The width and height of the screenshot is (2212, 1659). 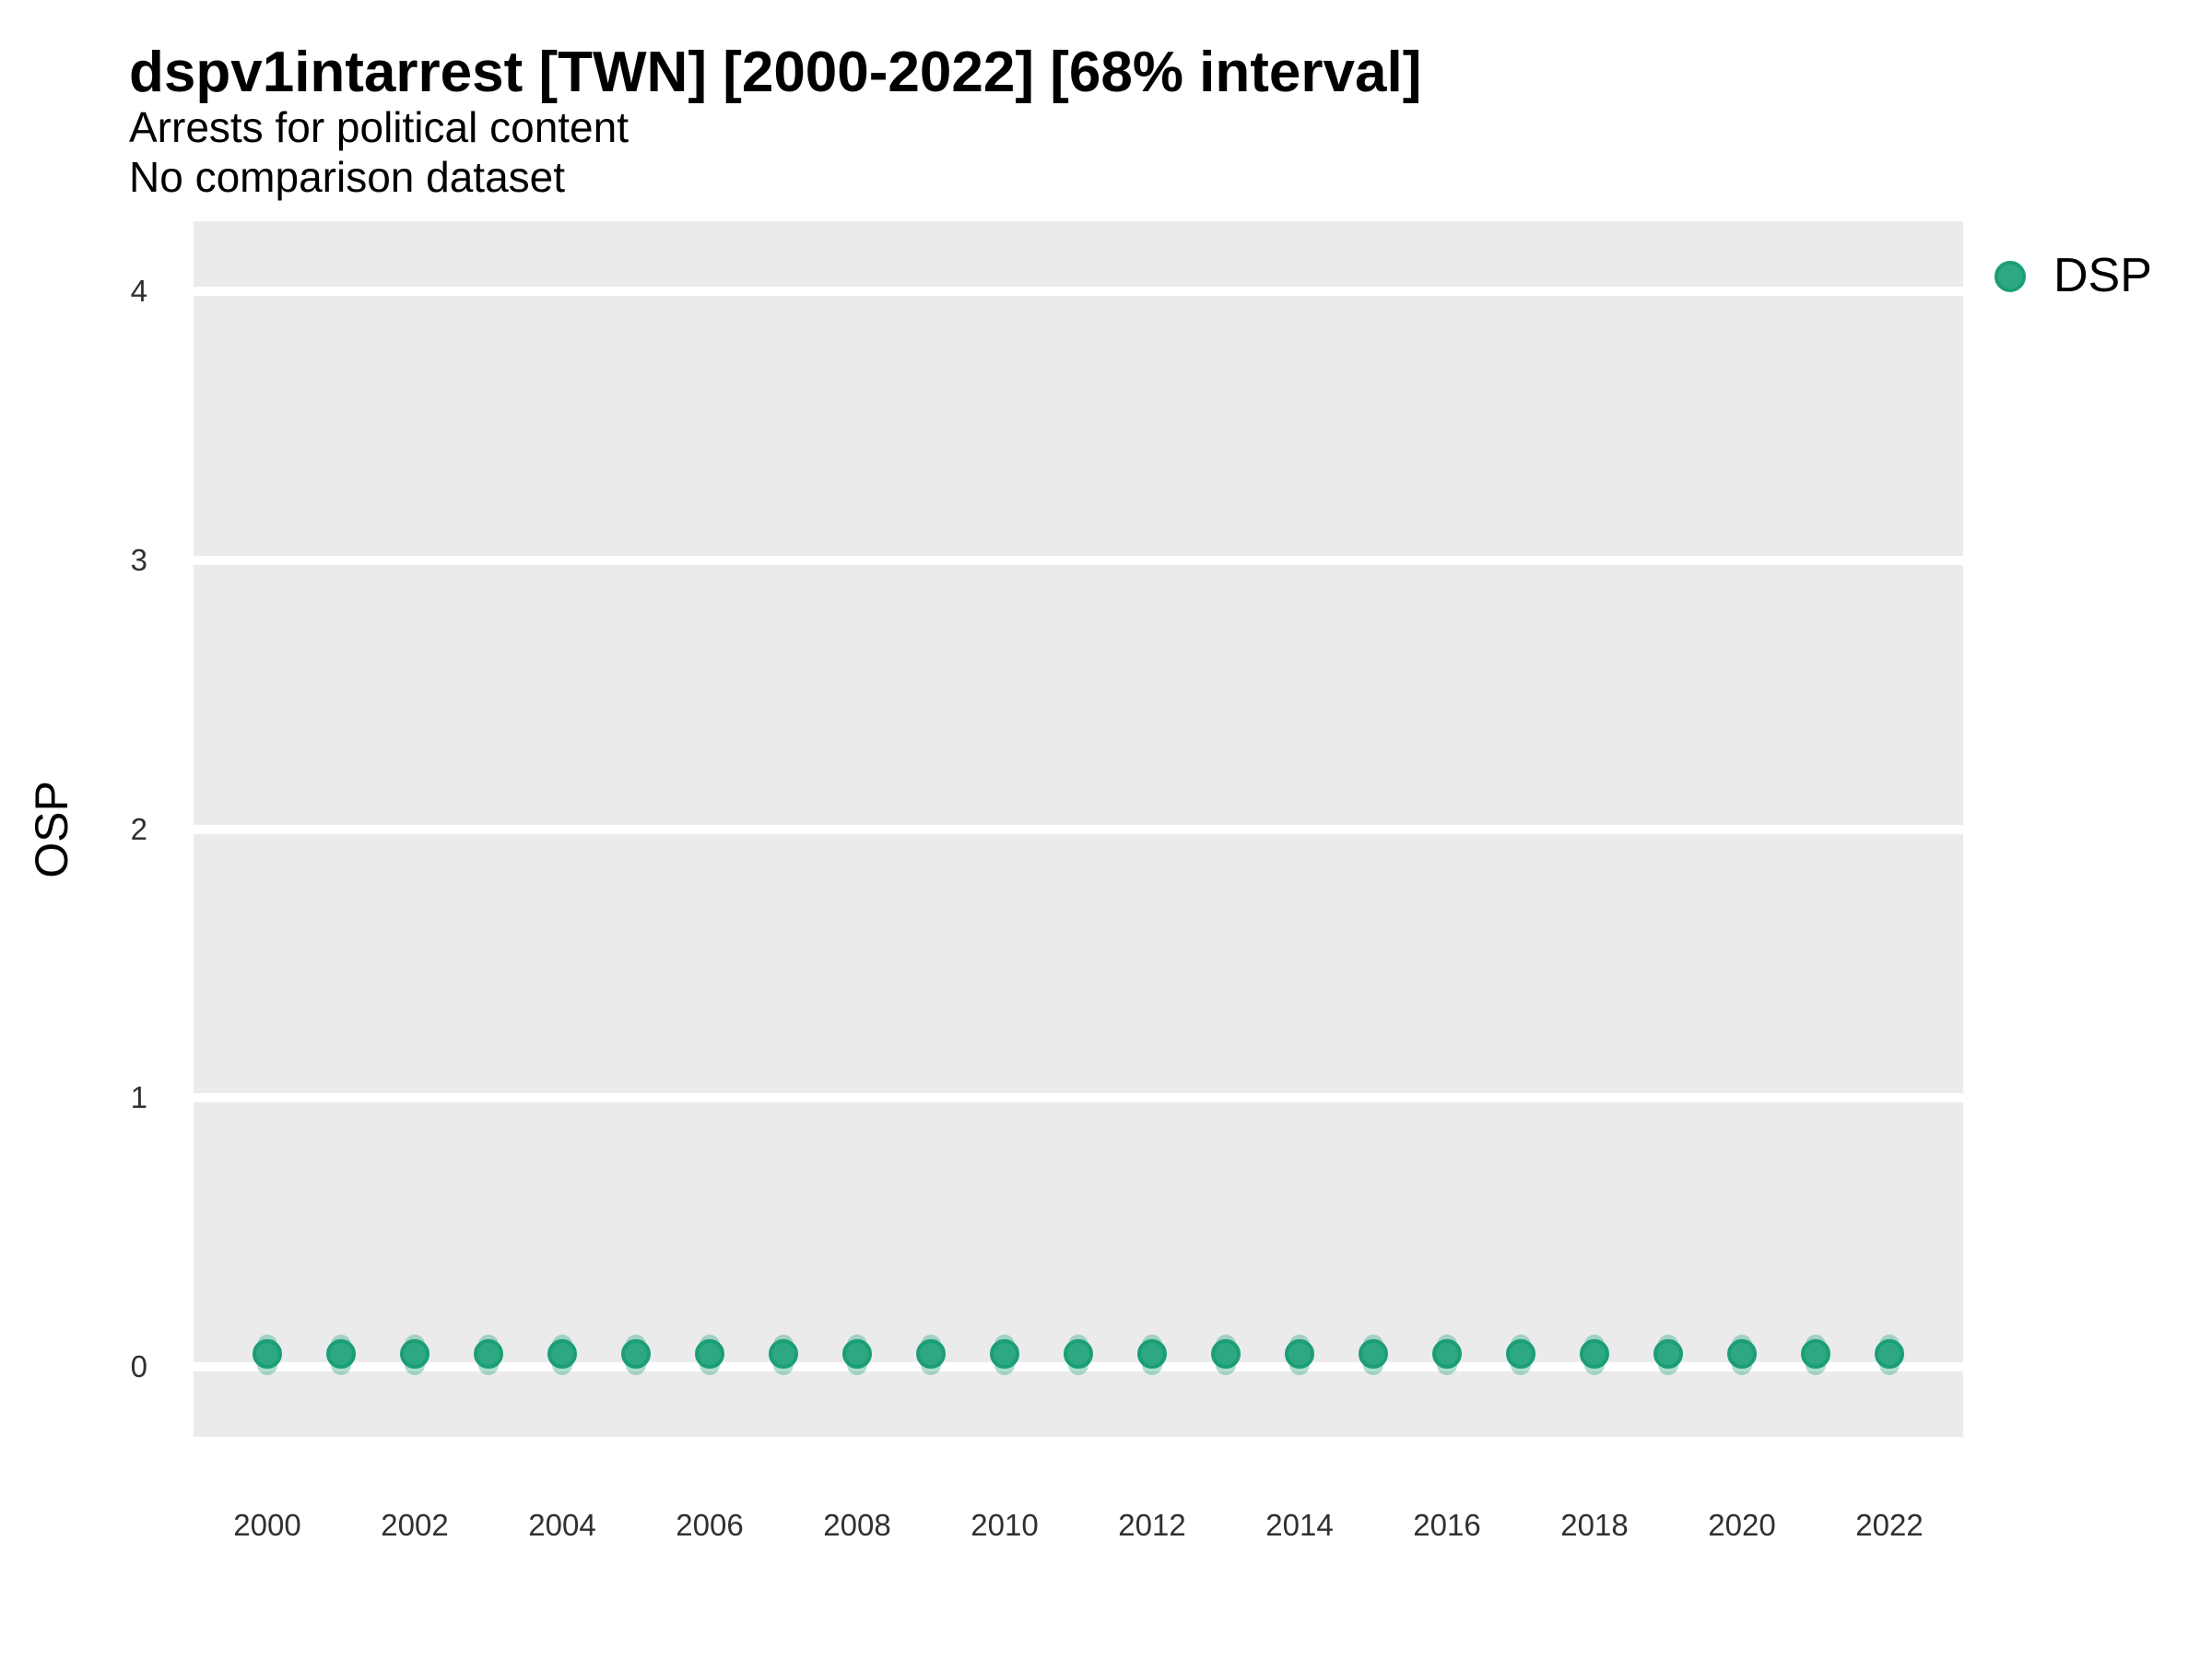 What do you see at coordinates (709, 1353) in the screenshot?
I see `data-point-2006` at bounding box center [709, 1353].